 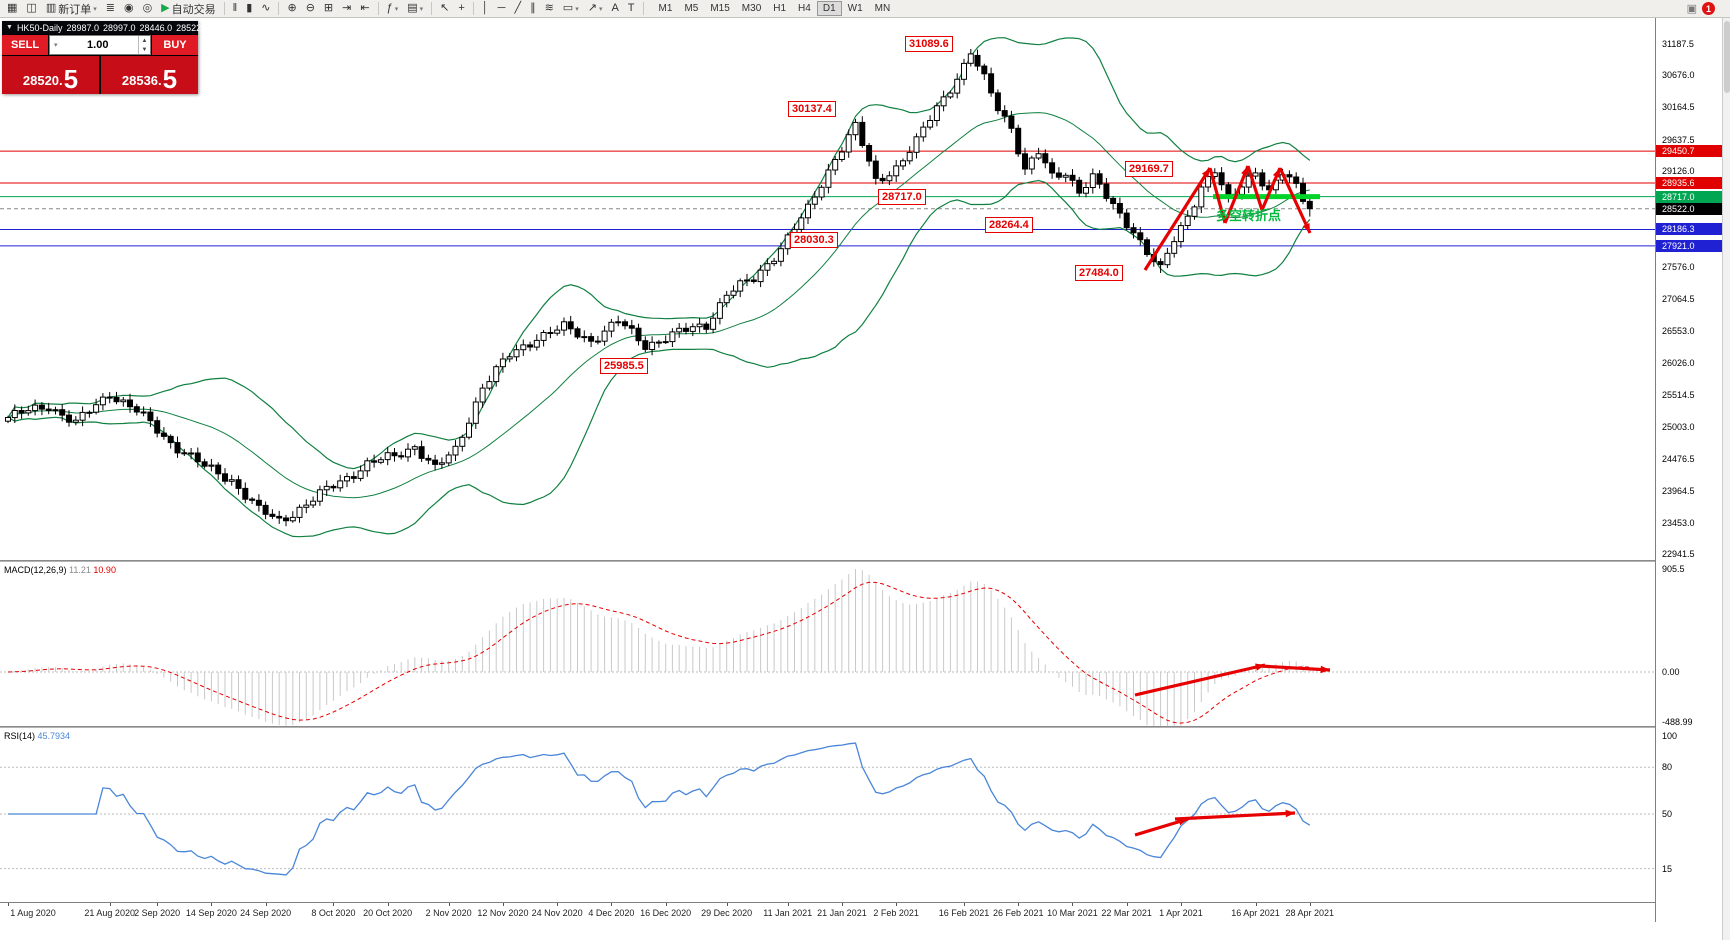 I want to click on alerts-icon: ◉, so click(x=129, y=9).